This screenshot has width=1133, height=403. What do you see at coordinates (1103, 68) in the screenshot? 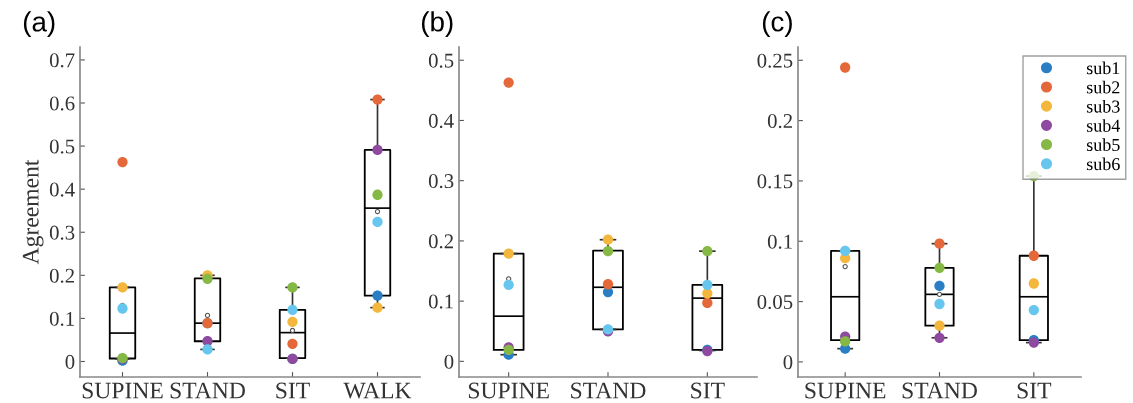
I see `legend-label: sub1` at bounding box center [1103, 68].